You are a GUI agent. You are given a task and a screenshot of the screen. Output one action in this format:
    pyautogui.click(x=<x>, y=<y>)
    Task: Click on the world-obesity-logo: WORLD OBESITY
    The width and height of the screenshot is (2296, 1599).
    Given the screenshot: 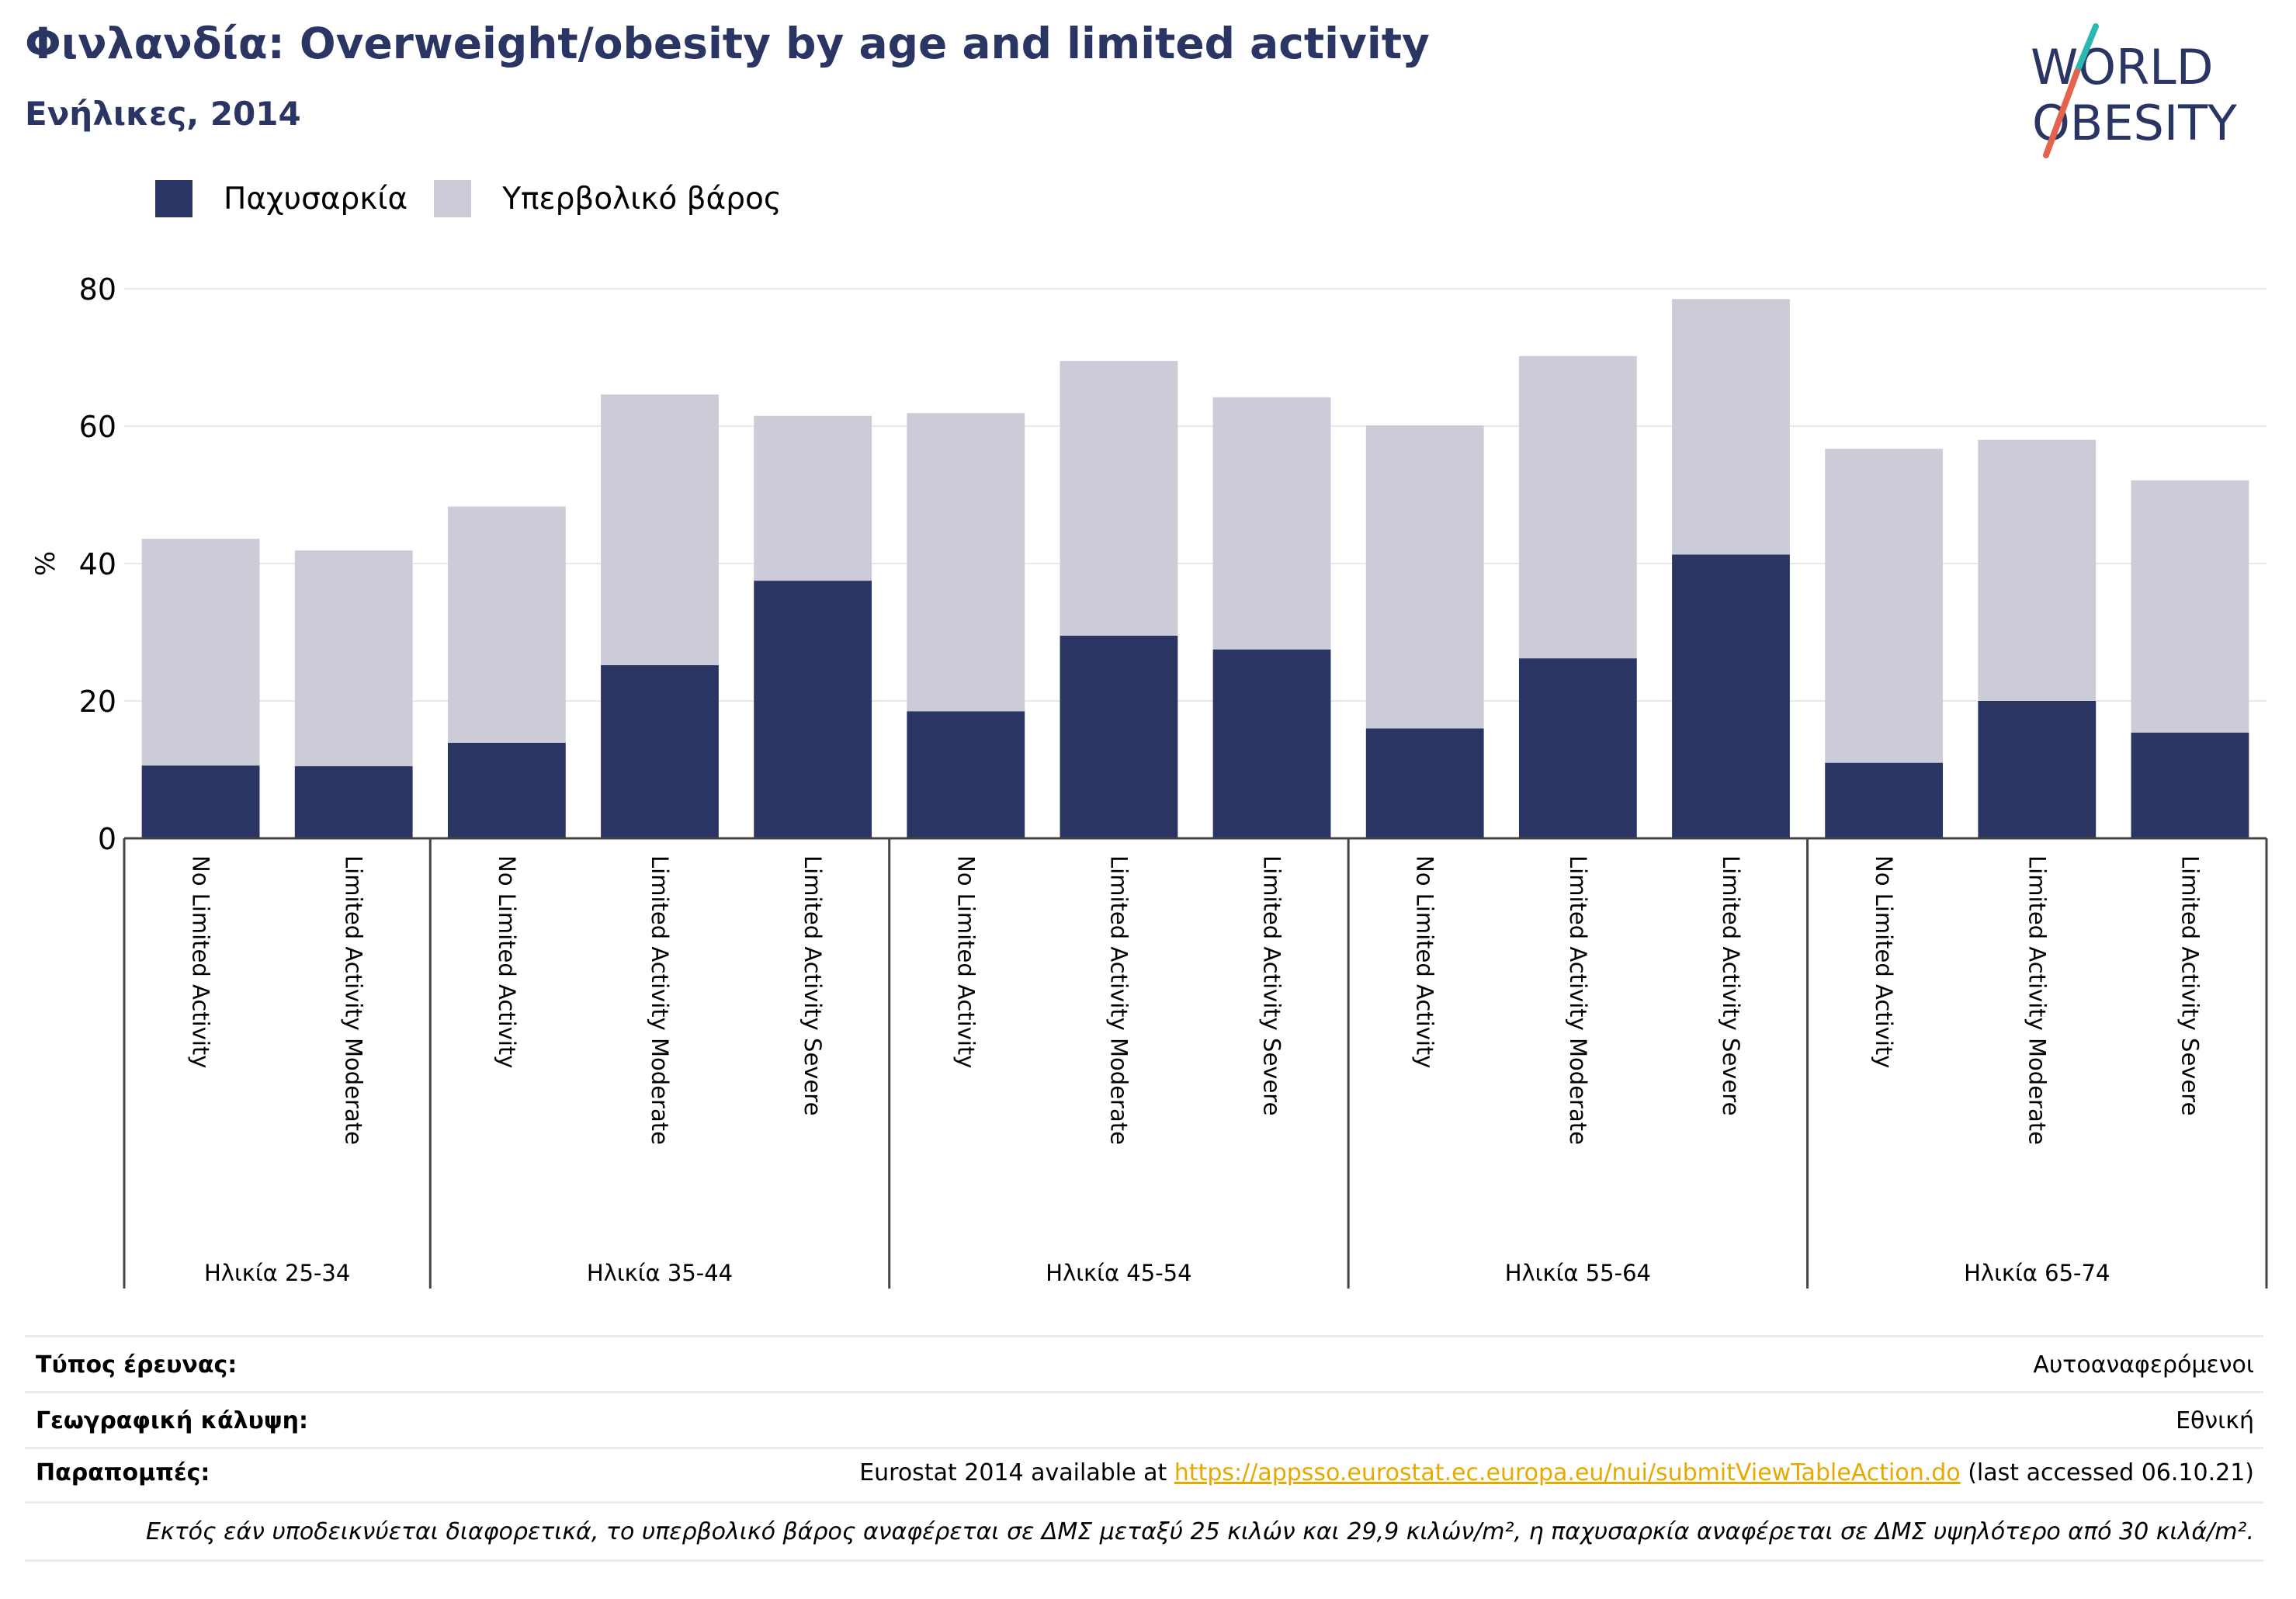 What is the action you would take?
    pyautogui.click(x=2134, y=90)
    